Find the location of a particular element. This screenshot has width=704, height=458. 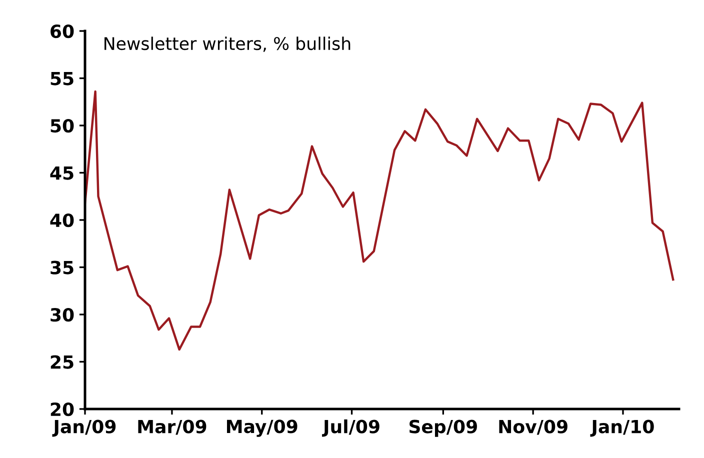

x-tick-label: Nov/09 is located at coordinates (533, 427).